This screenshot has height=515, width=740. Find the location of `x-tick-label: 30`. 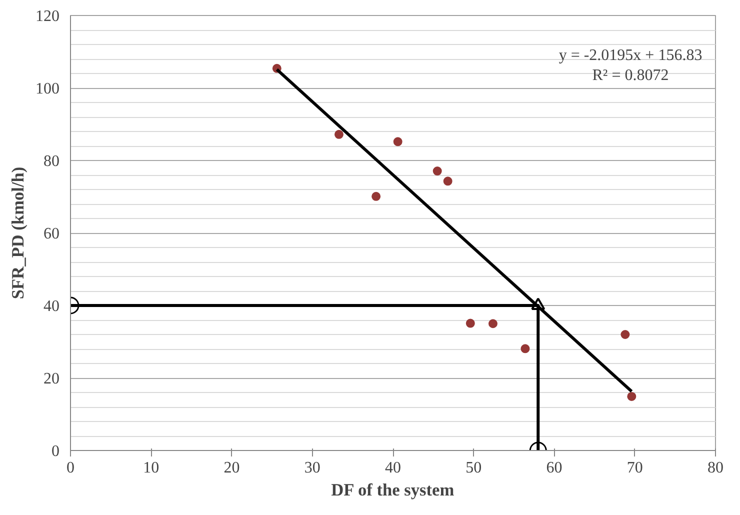

x-tick-label: 30 is located at coordinates (312, 468).